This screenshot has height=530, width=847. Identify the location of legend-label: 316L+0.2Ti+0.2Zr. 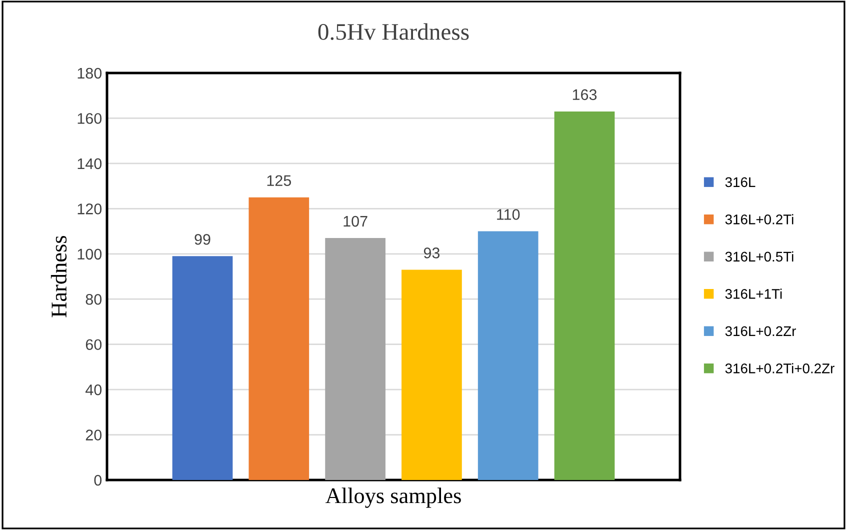
(779, 368).